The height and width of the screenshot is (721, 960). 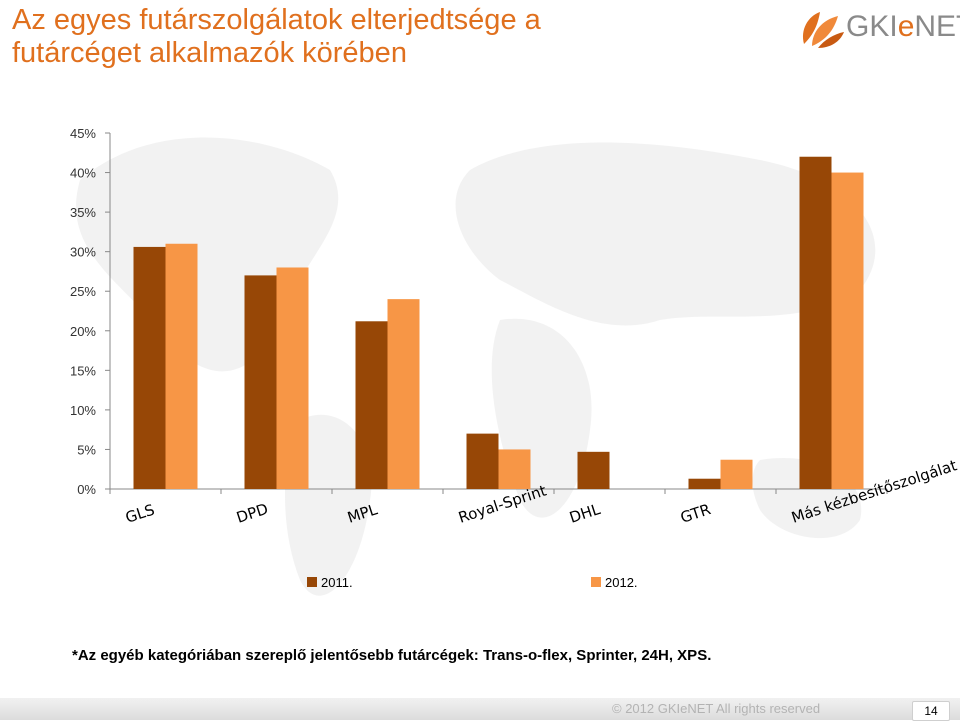 What do you see at coordinates (621, 582) in the screenshot?
I see `legend-label: 2012.` at bounding box center [621, 582].